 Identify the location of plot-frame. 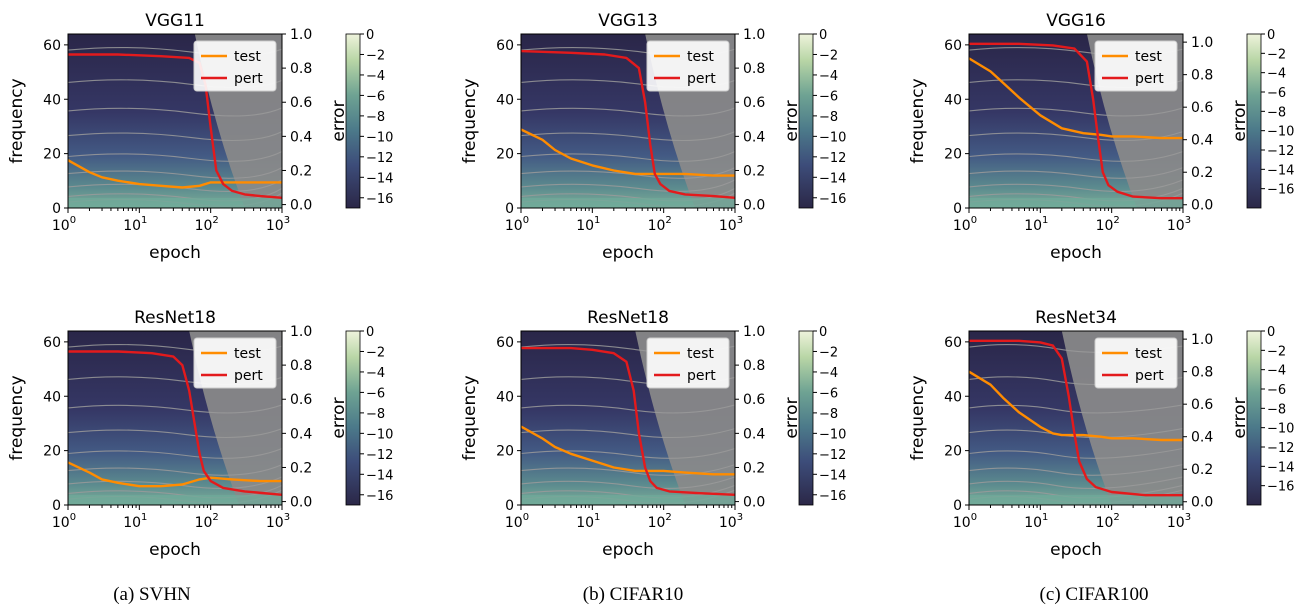
(628, 121).